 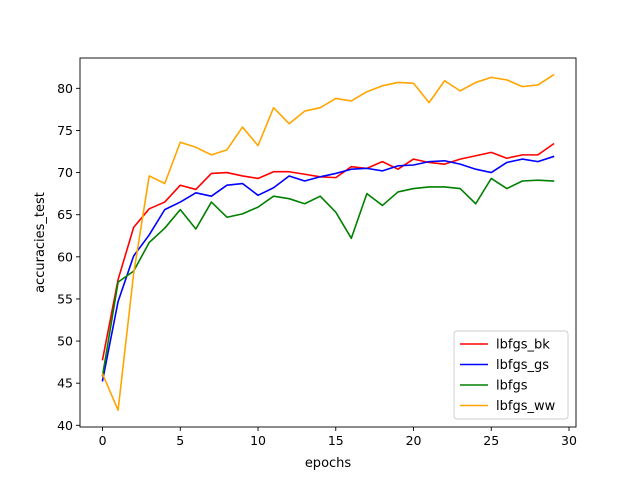 I want to click on y-tick-label: 50, so click(x=65, y=341).